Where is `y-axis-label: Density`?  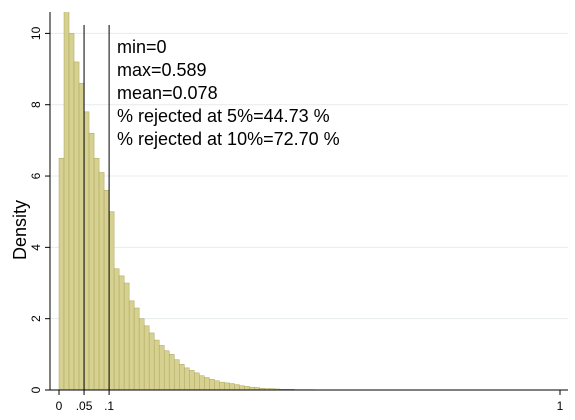
y-axis-label: Density is located at coordinates (20, 230).